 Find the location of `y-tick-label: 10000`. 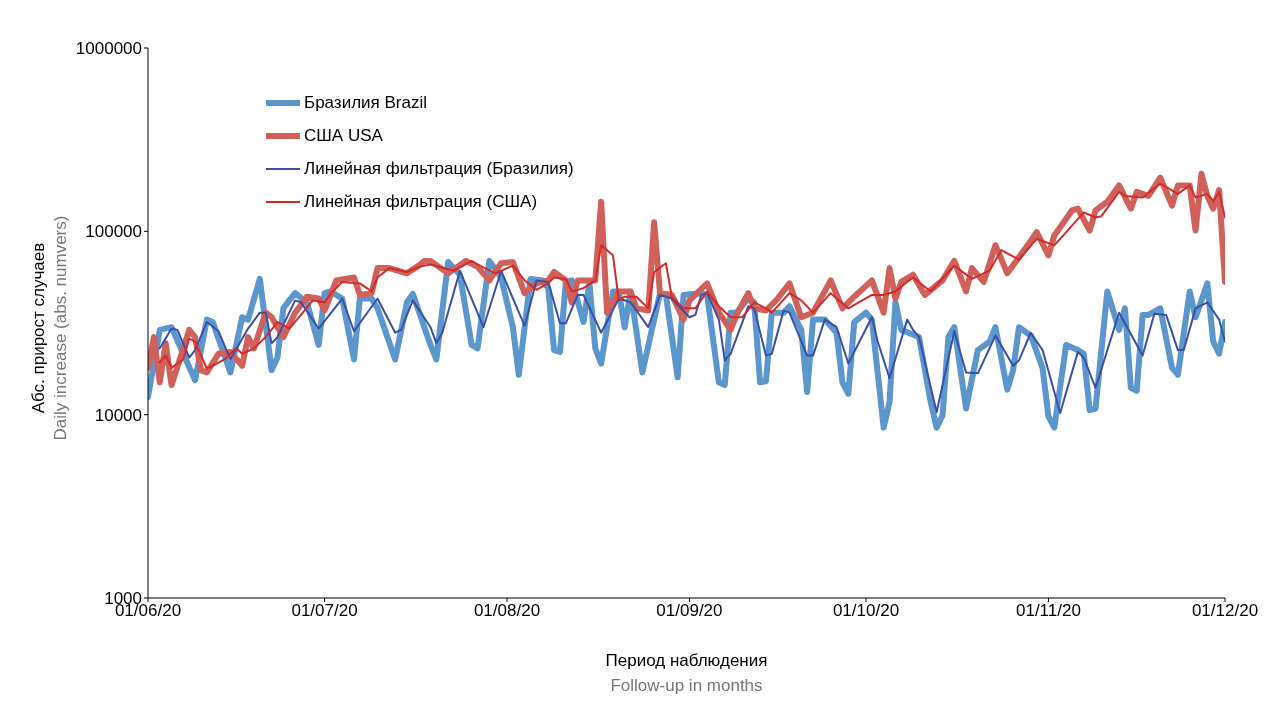

y-tick-label: 10000 is located at coordinates (118, 415).